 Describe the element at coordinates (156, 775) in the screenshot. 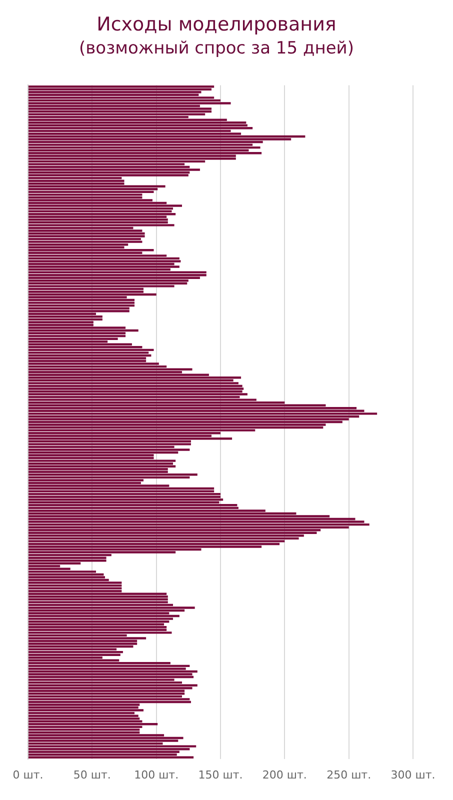

I see `x-tick-label: 100 шт.` at that location.